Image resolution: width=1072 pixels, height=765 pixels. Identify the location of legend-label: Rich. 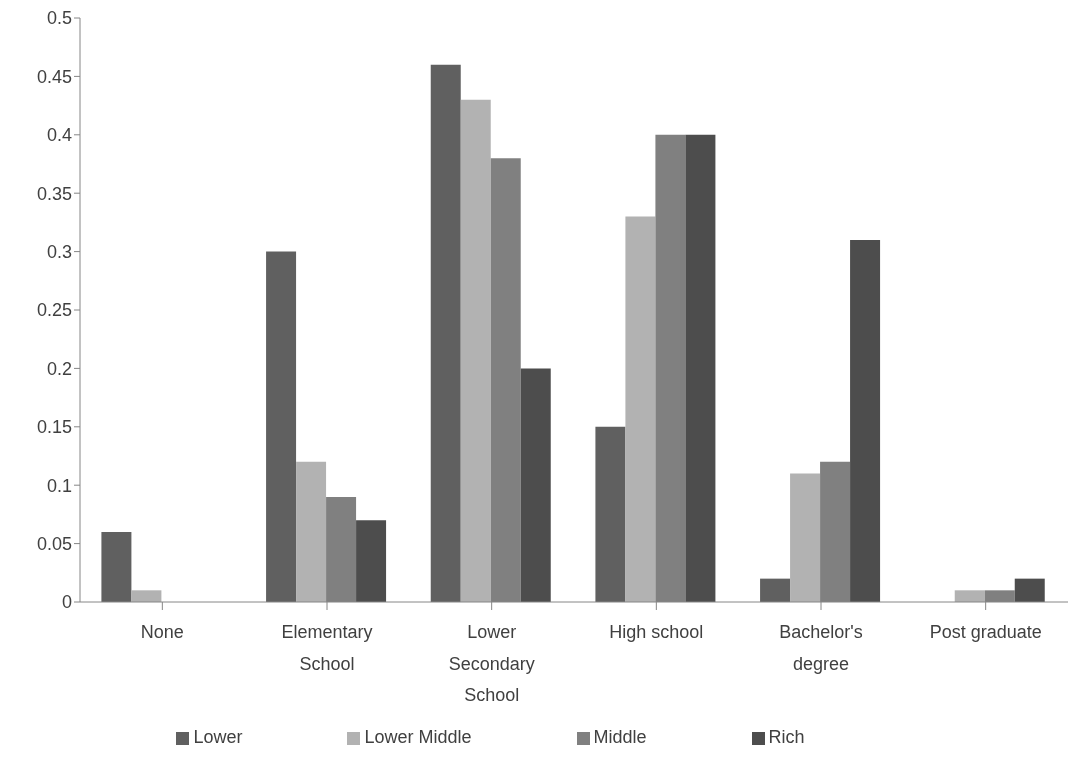
(786, 737).